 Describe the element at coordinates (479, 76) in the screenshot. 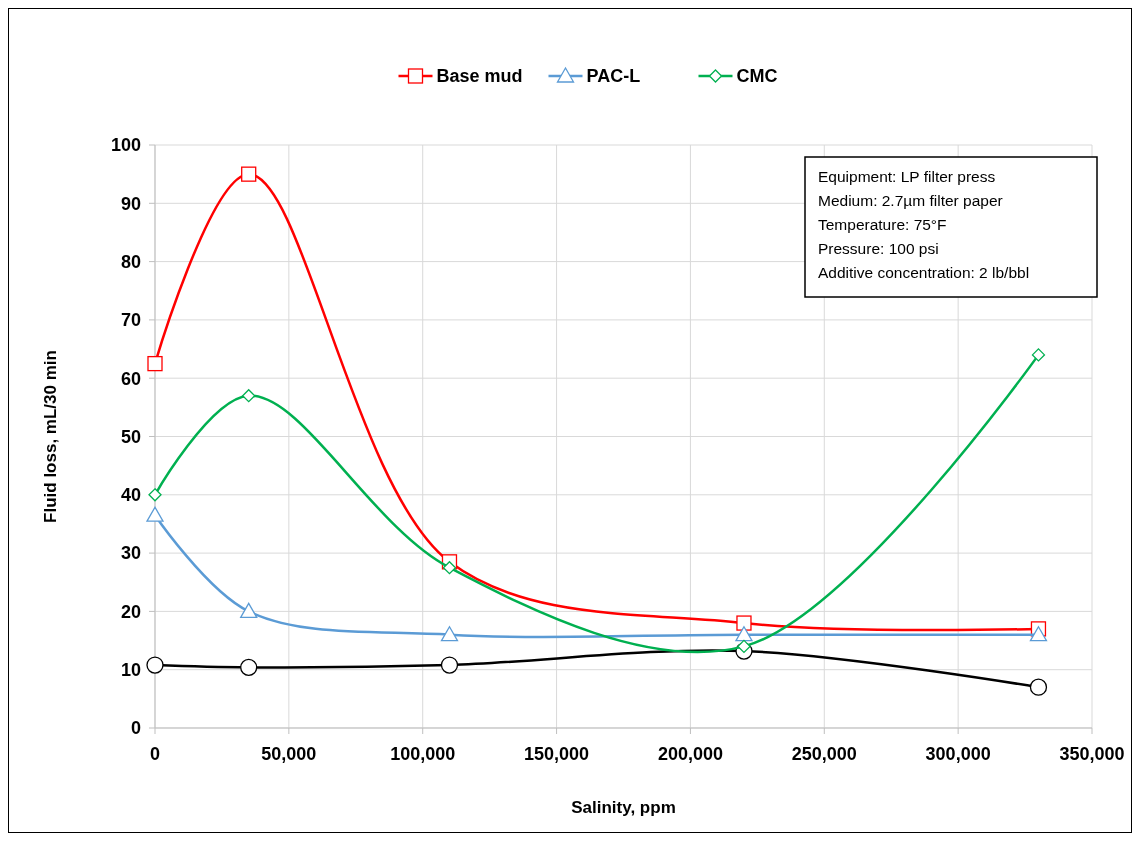

I see `legend-label: Base mud` at that location.